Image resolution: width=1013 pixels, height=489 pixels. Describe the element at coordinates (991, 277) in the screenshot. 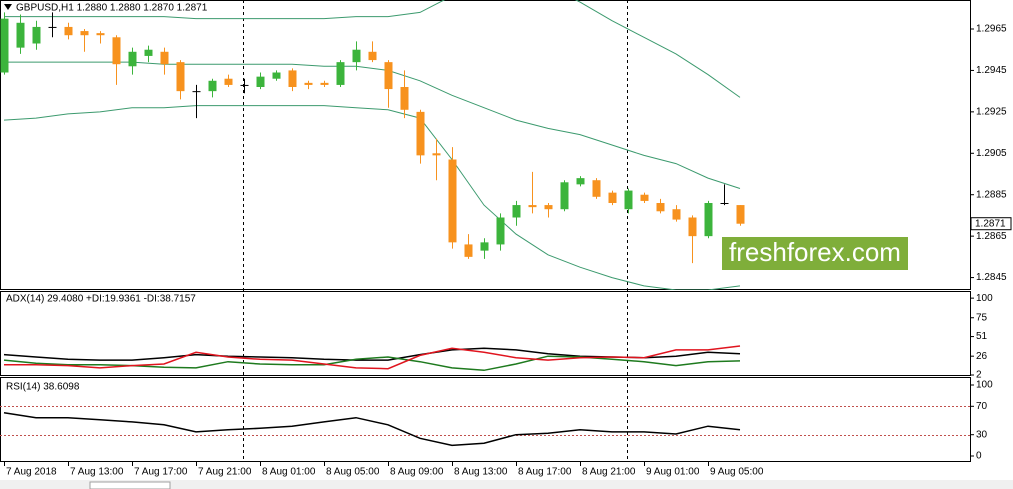

I see `y-tick-label: 1.2845` at that location.